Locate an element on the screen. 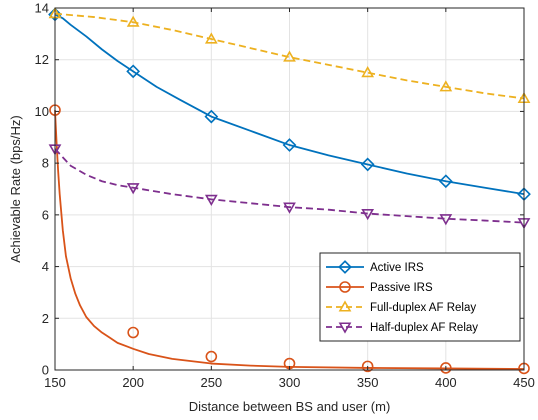 Image resolution: width=538 pixels, height=420 pixels. y-tick-label: 8 is located at coordinates (45, 163).